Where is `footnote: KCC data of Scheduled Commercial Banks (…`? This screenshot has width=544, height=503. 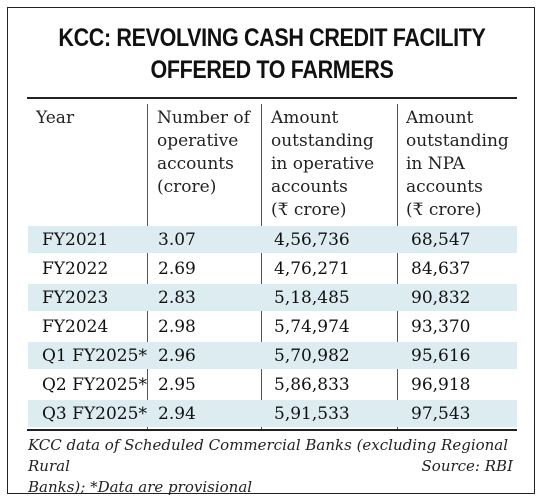
footnote: KCC data of Scheduled Commercial Banks (… is located at coordinates (273, 466).